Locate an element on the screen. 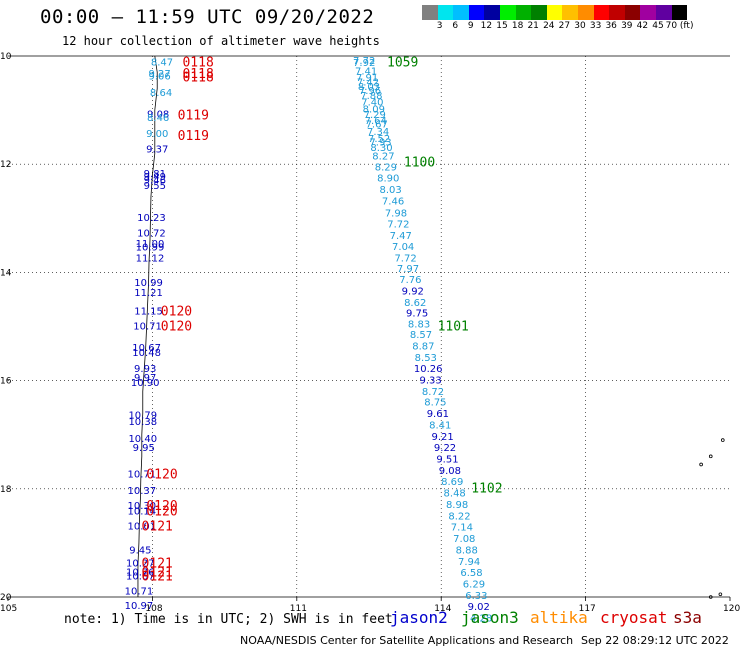 Image resolution: width=740 pixels, height=650 pixels. jason3-swh-value: 8.62 is located at coordinates (415, 303).